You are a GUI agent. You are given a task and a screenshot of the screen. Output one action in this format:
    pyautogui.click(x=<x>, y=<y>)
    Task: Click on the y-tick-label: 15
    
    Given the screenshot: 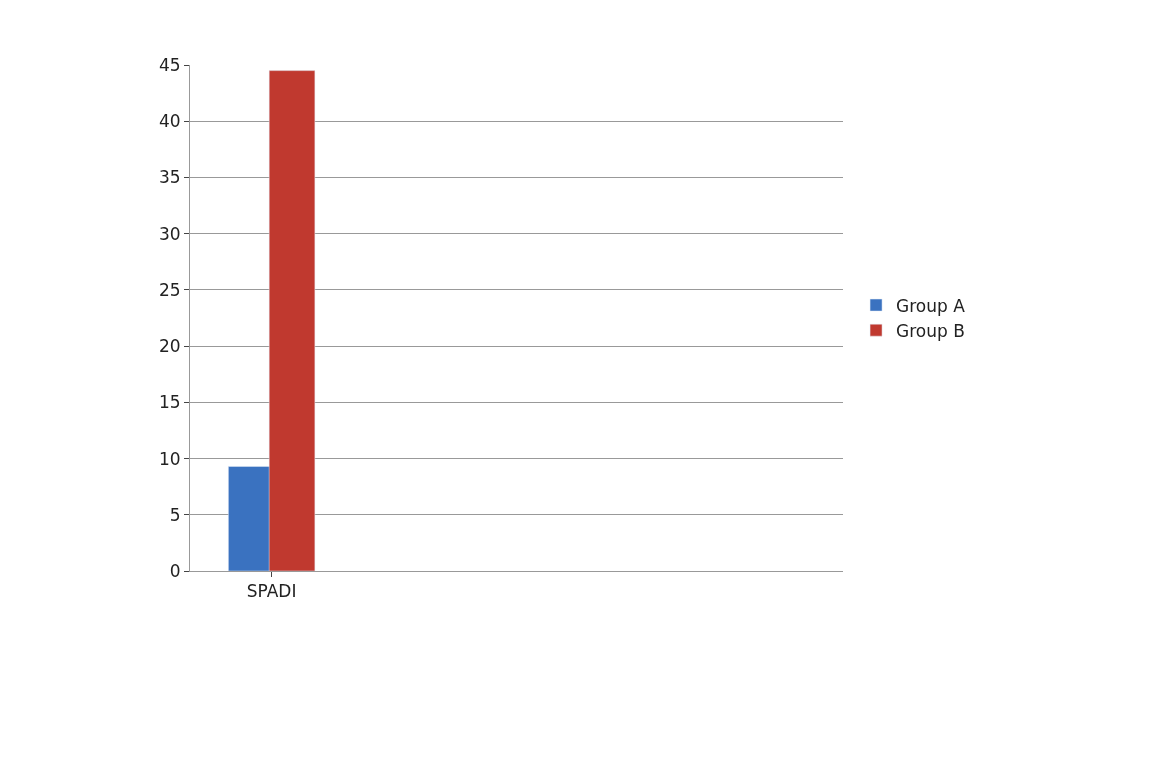 What is the action you would take?
    pyautogui.click(x=169, y=402)
    